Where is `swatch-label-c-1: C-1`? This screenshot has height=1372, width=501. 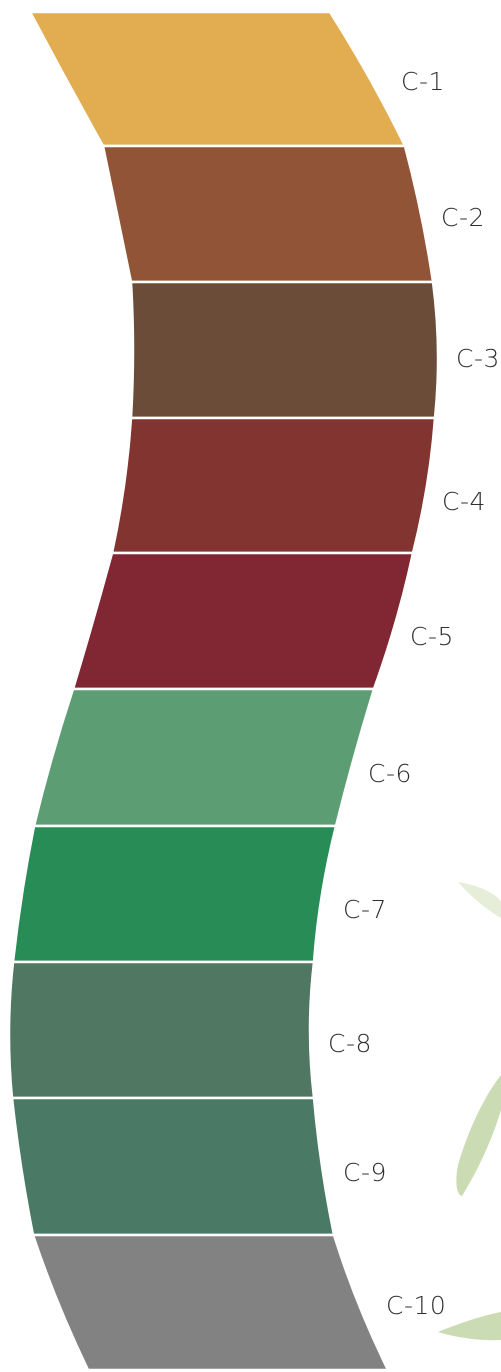
swatch-label-c-1: C-1 is located at coordinates (423, 81).